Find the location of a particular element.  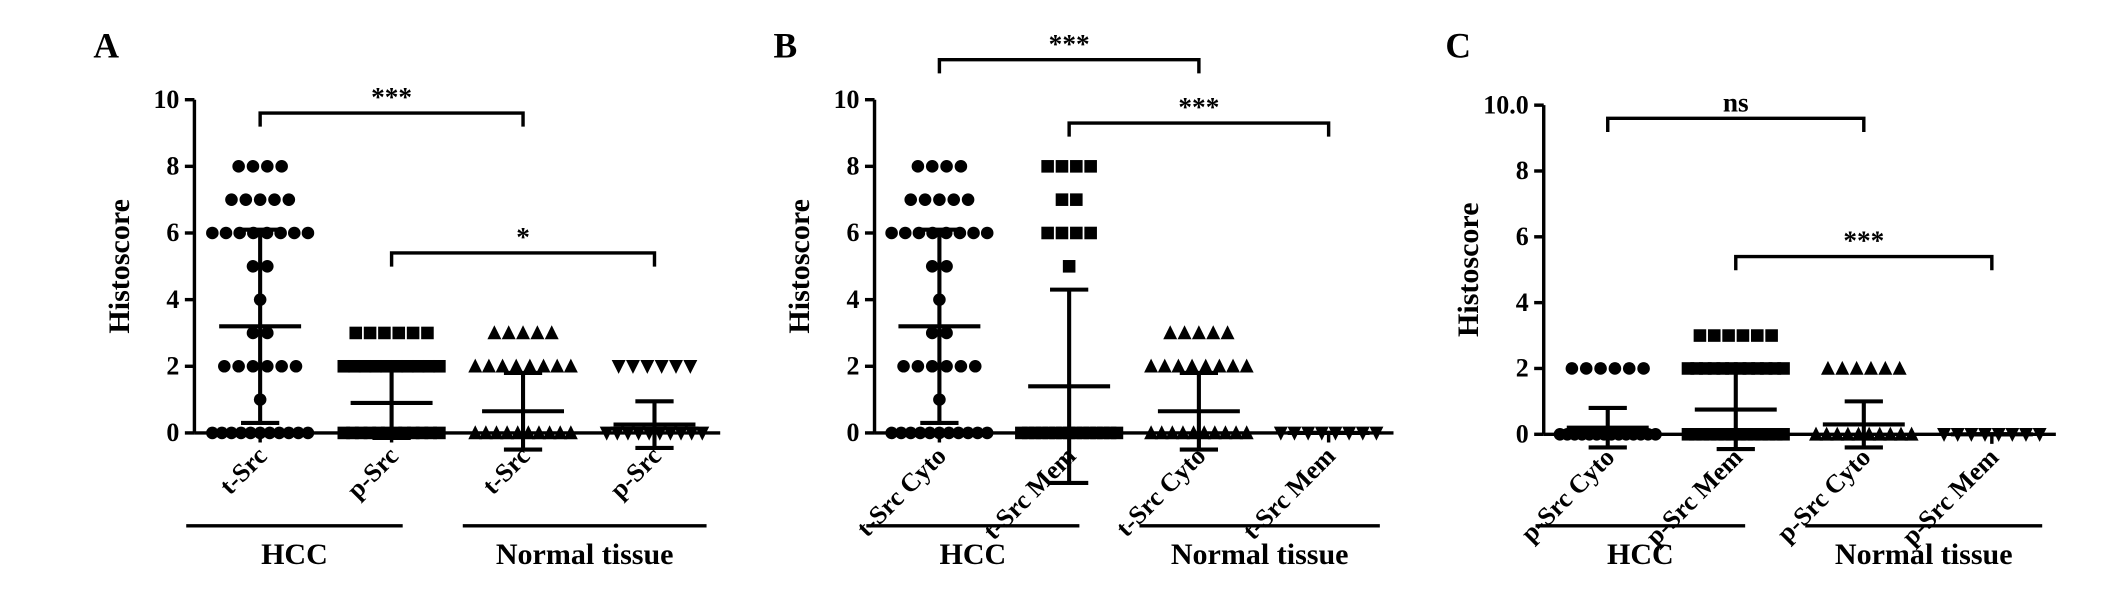

x-tick-label: t-Src is located at coordinates (243, 470).